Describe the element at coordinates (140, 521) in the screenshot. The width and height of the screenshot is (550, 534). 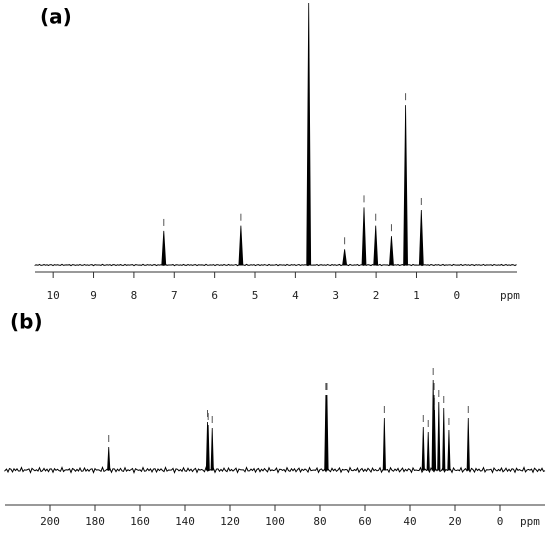
I see `x-tick-label: 160` at that location.